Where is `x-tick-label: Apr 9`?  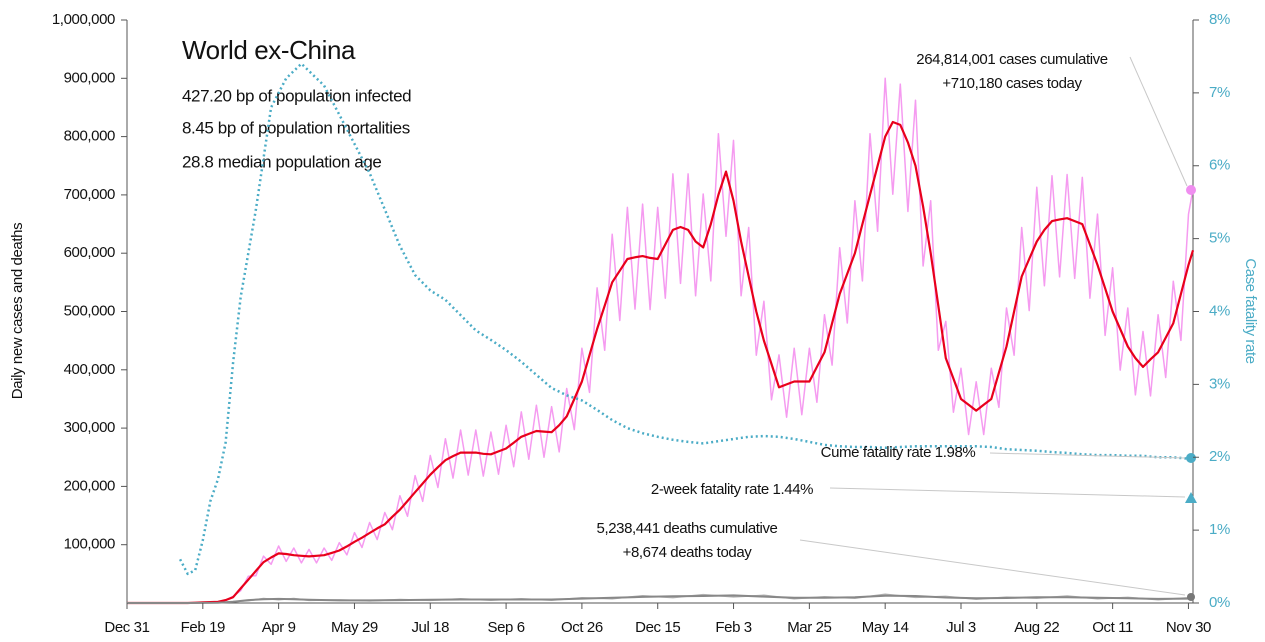
x-tick-label: Apr 9 is located at coordinates (279, 627).